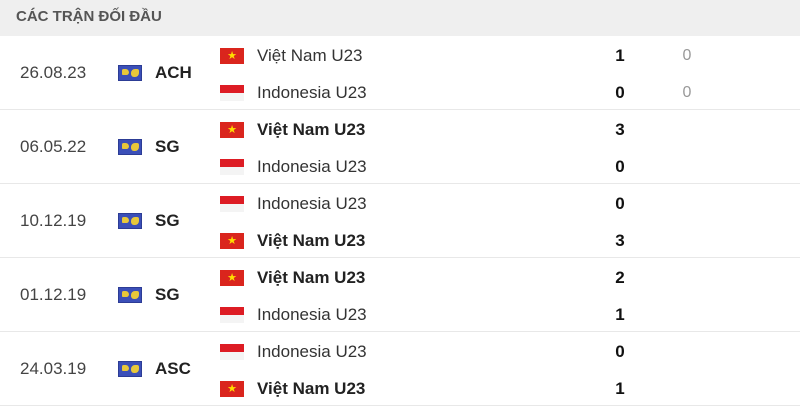 The image size is (800, 409). Describe the element at coordinates (400, 18) in the screenshot. I see `section-header: CÁC TRẬN ĐỐI ĐẦU` at that location.